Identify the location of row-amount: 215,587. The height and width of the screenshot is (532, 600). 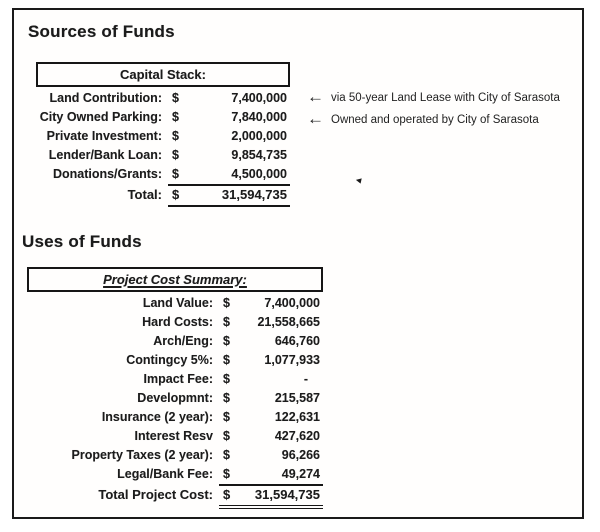
(297, 398).